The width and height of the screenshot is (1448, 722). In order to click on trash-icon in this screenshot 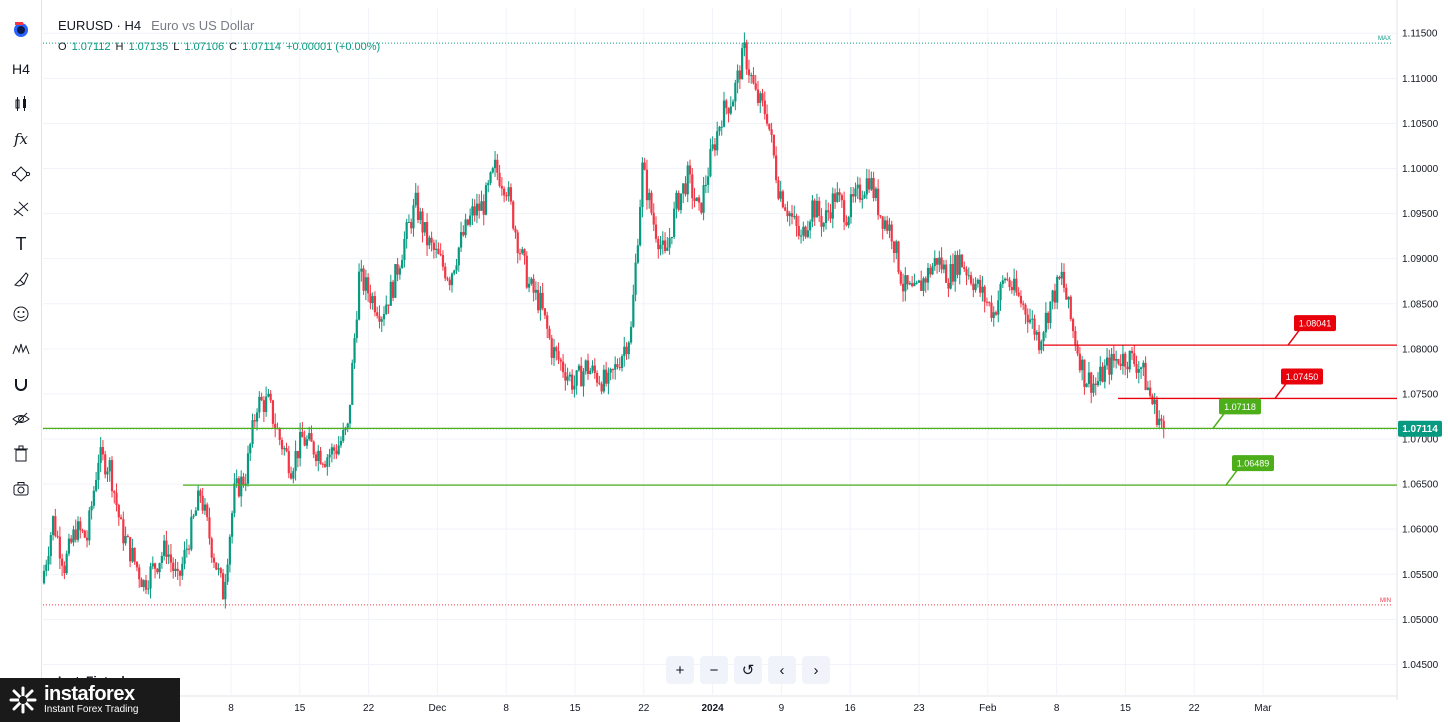, I will do `click(21, 454)`.